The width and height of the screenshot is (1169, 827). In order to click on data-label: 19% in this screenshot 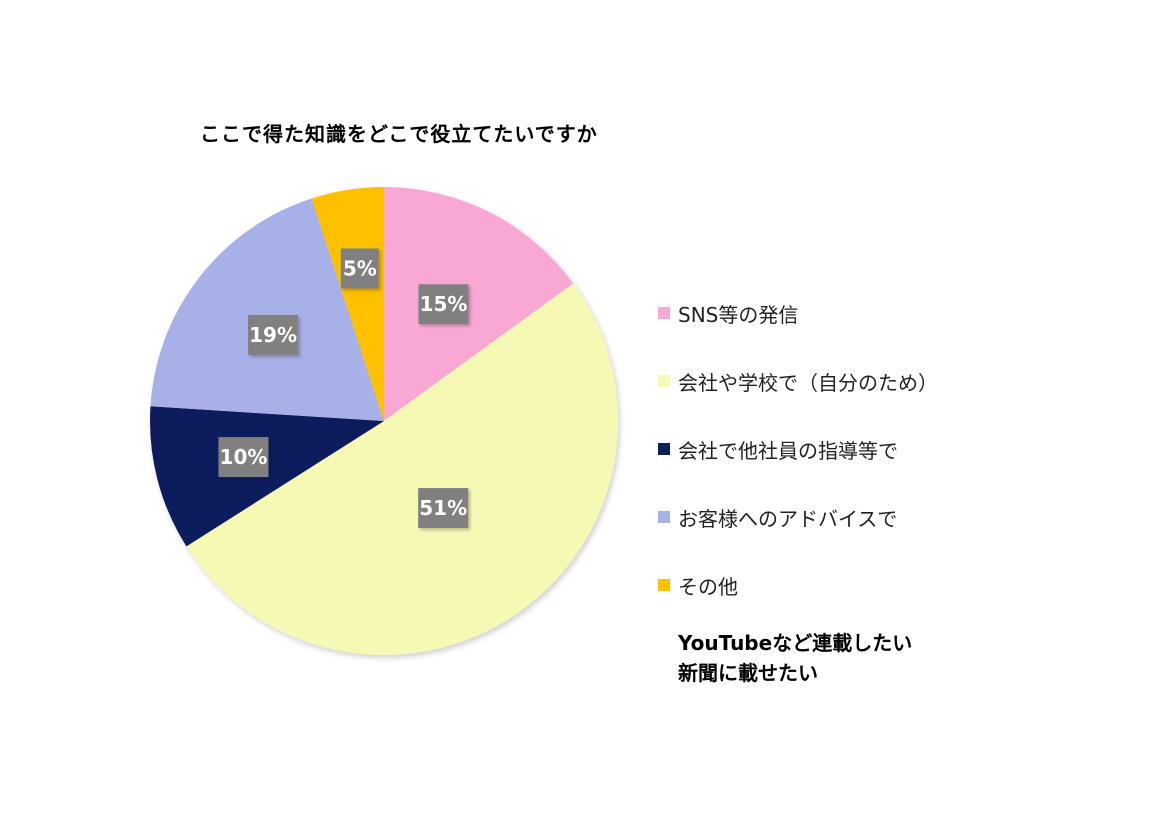, I will do `click(273, 334)`.